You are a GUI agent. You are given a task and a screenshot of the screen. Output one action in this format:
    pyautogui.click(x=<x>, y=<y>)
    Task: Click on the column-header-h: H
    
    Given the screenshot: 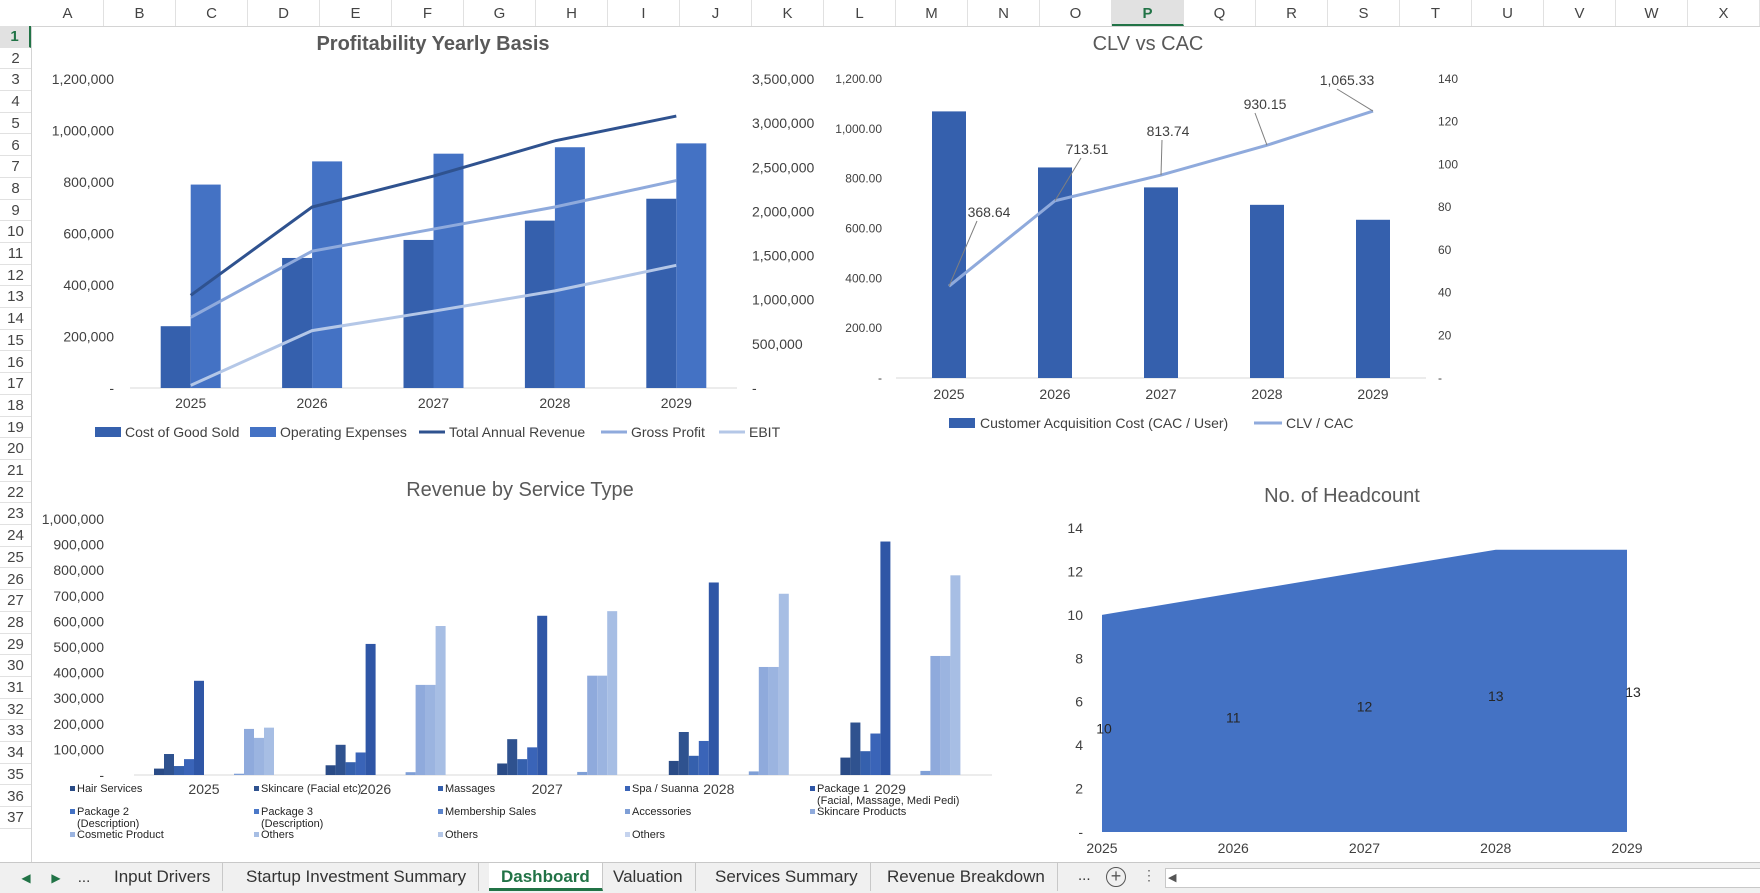 What is the action you would take?
    pyautogui.click(x=572, y=13)
    